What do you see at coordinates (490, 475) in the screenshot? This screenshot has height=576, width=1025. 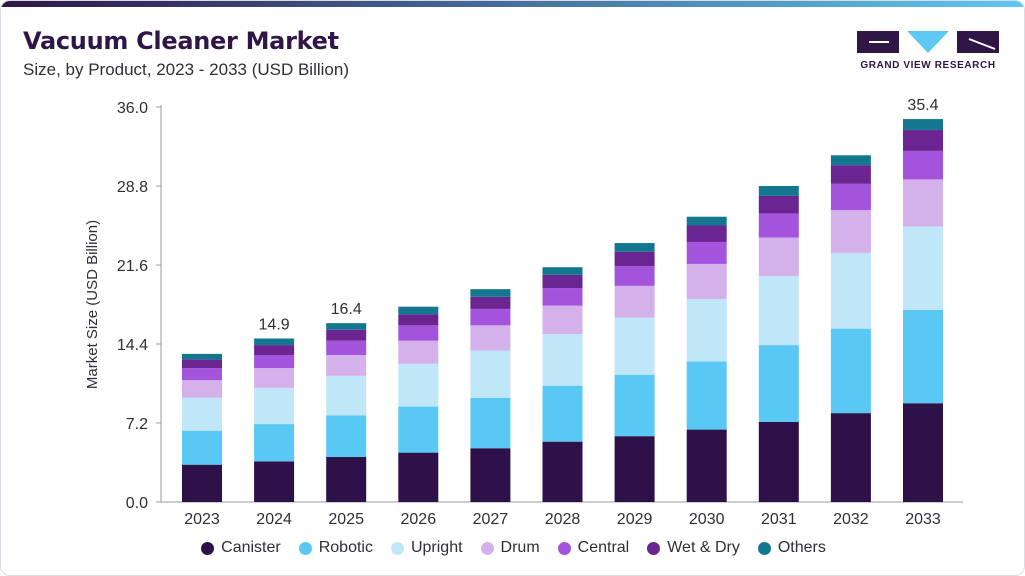 I see `bar-segment-canister-2027` at bounding box center [490, 475].